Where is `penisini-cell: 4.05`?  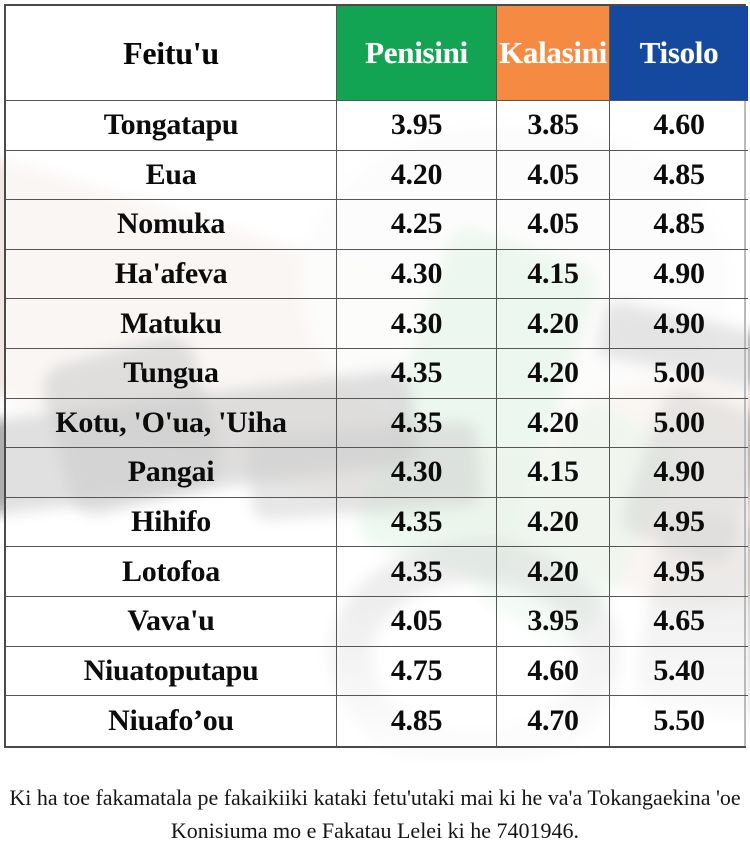 penisini-cell: 4.05 is located at coordinates (417, 621).